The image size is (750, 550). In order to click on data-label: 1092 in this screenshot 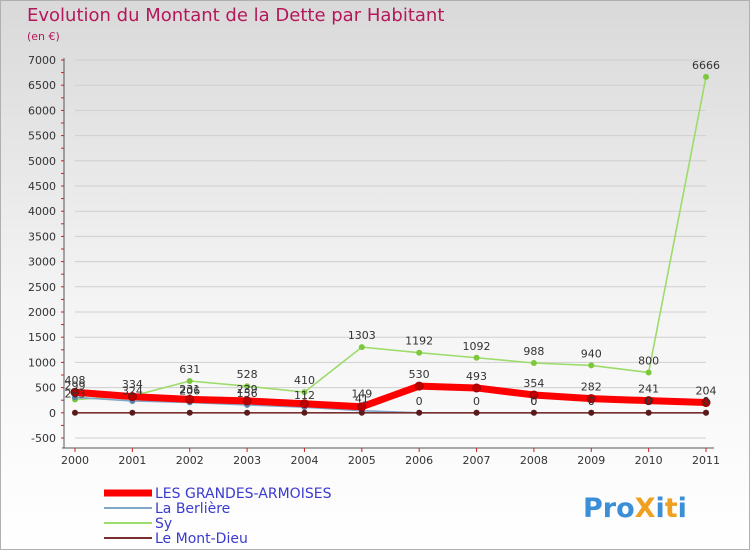, I will do `click(477, 346)`.